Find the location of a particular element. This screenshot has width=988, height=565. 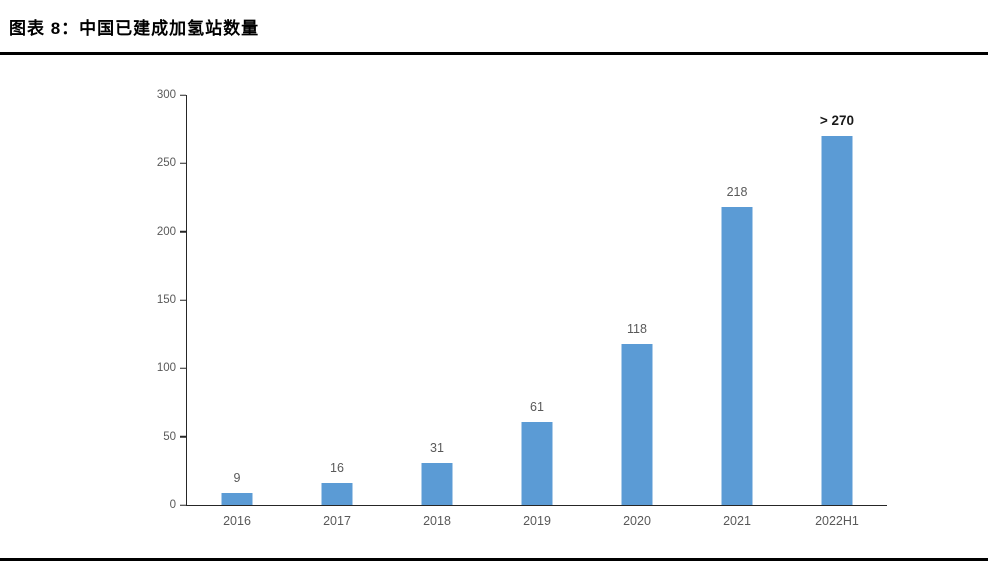

bar-value-label: 218 is located at coordinates (737, 192).